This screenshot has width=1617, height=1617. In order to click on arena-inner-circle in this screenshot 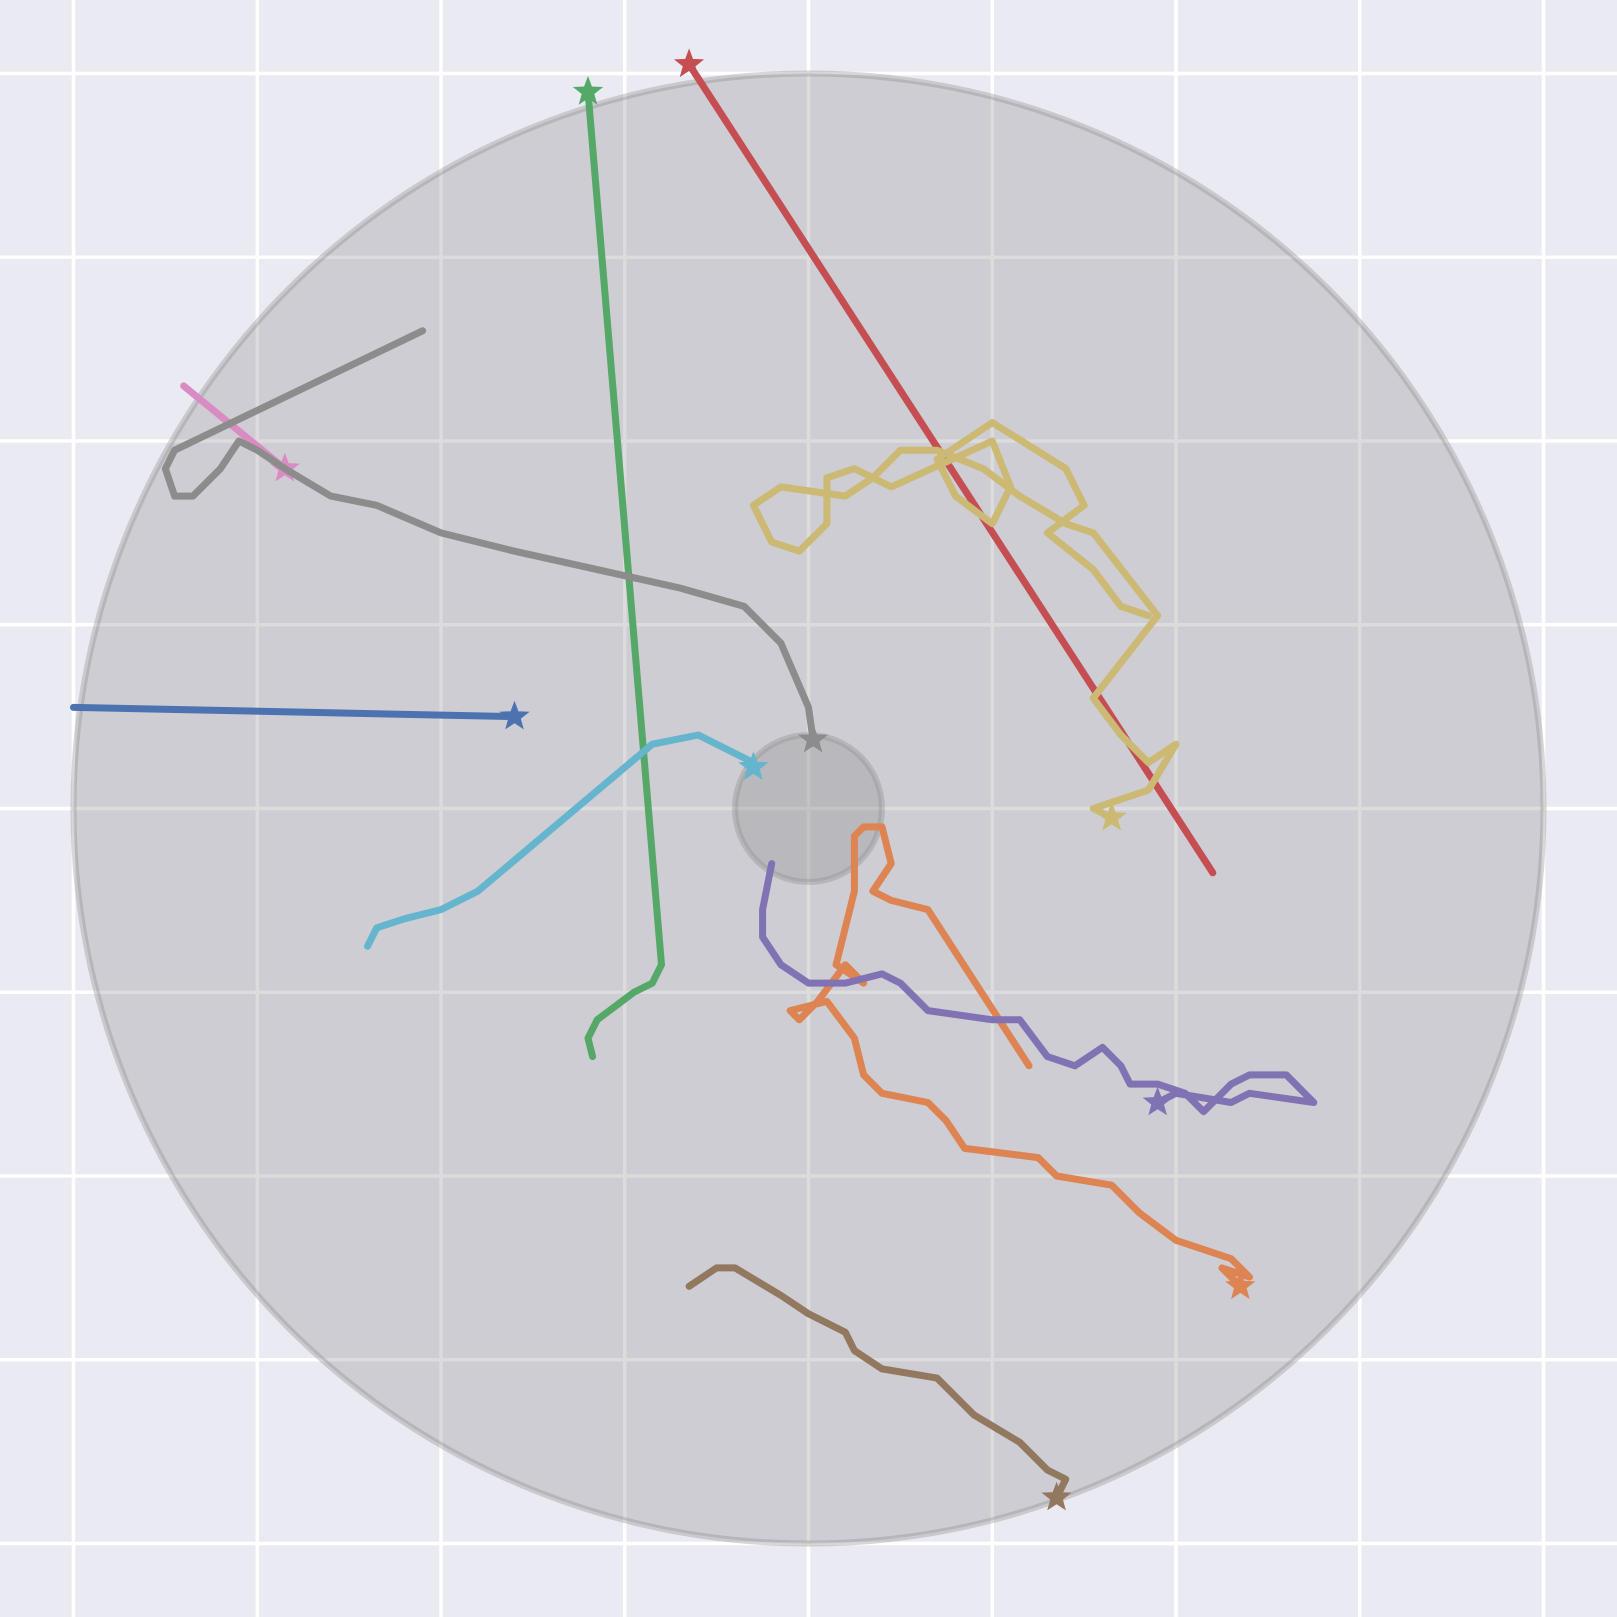, I will do `click(808, 808)`.